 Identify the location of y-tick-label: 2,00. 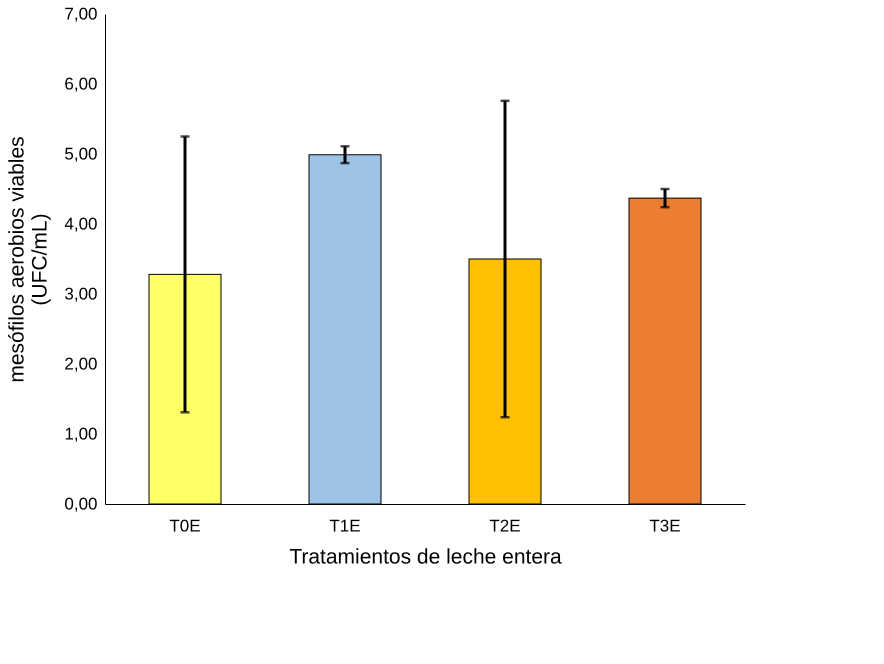
(81, 364).